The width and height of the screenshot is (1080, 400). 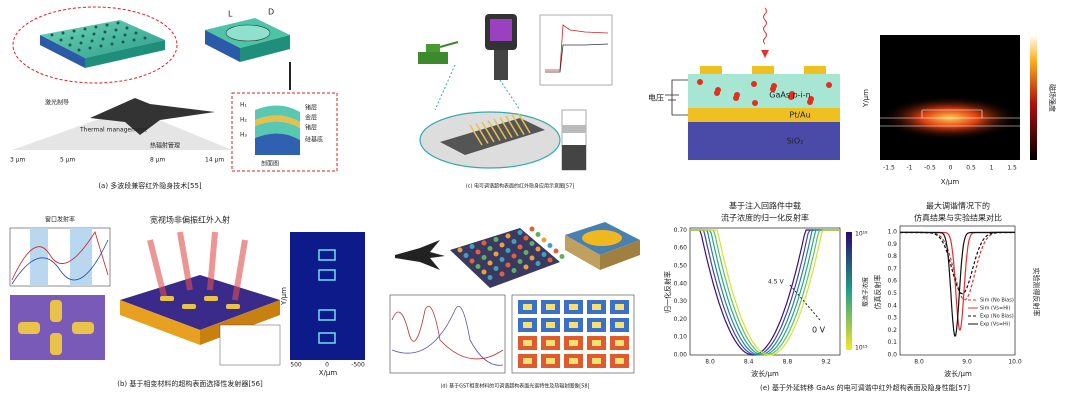 What do you see at coordinates (152, 116) in the screenshot?
I see `aircraft` at bounding box center [152, 116].